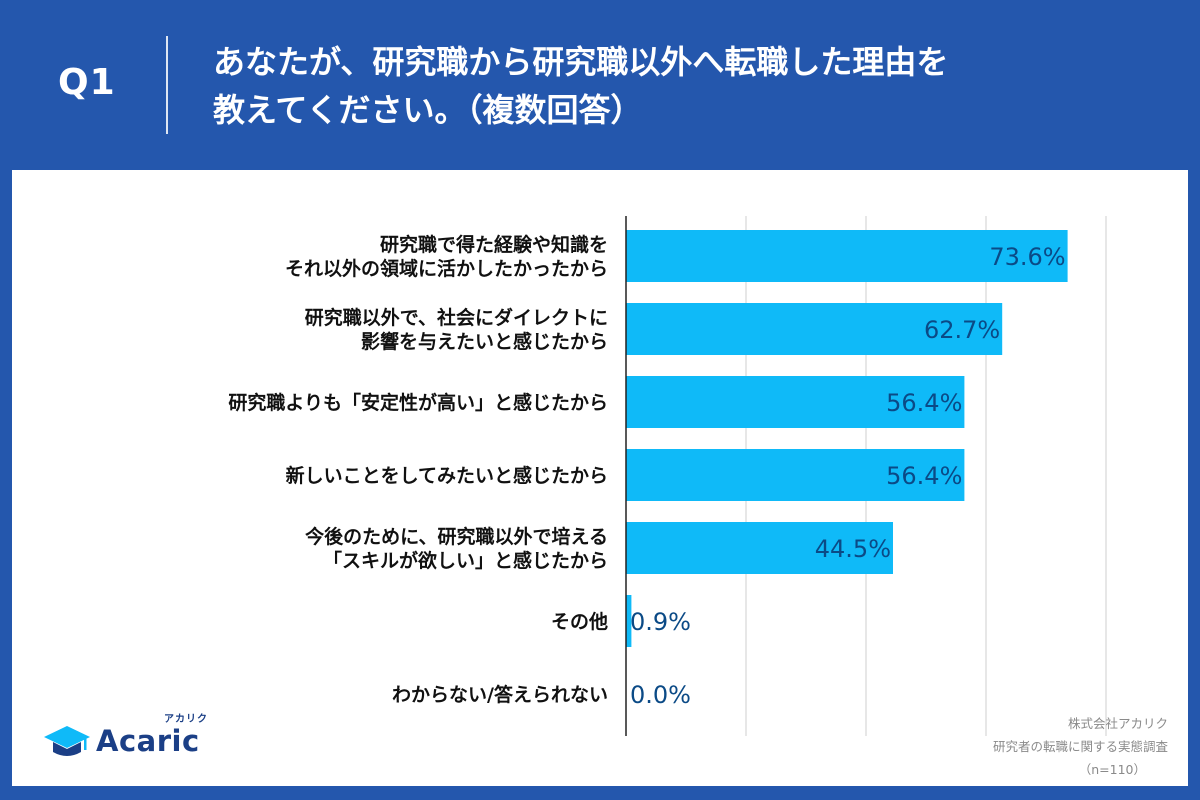 Image resolution: width=1200 pixels, height=800 pixels. What do you see at coordinates (1112, 769) in the screenshot?
I see `credit-sample: （n=110）` at bounding box center [1112, 769].